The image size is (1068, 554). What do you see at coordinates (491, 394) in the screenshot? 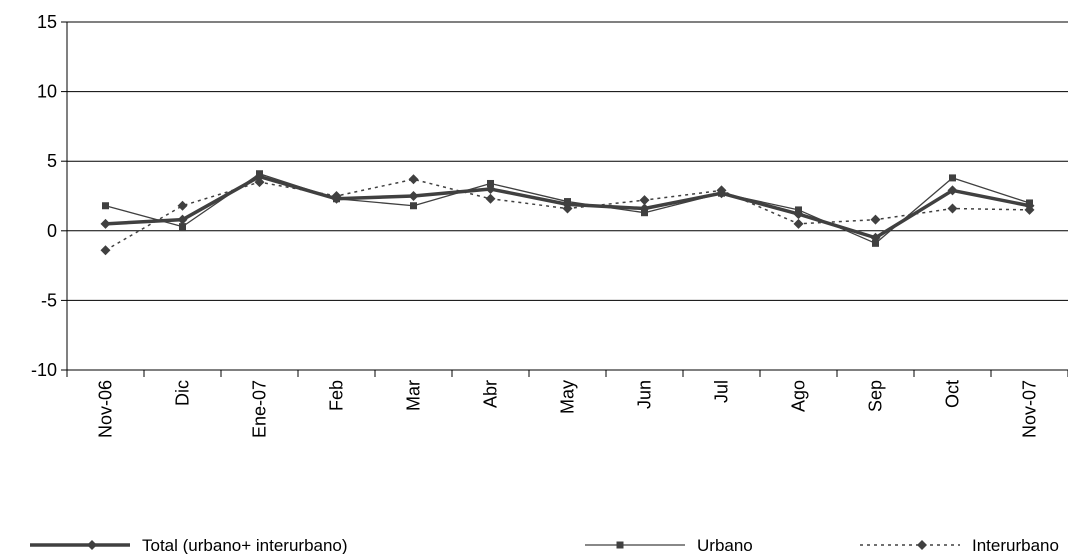
I see `x-tick-label: Abr` at bounding box center [491, 394].